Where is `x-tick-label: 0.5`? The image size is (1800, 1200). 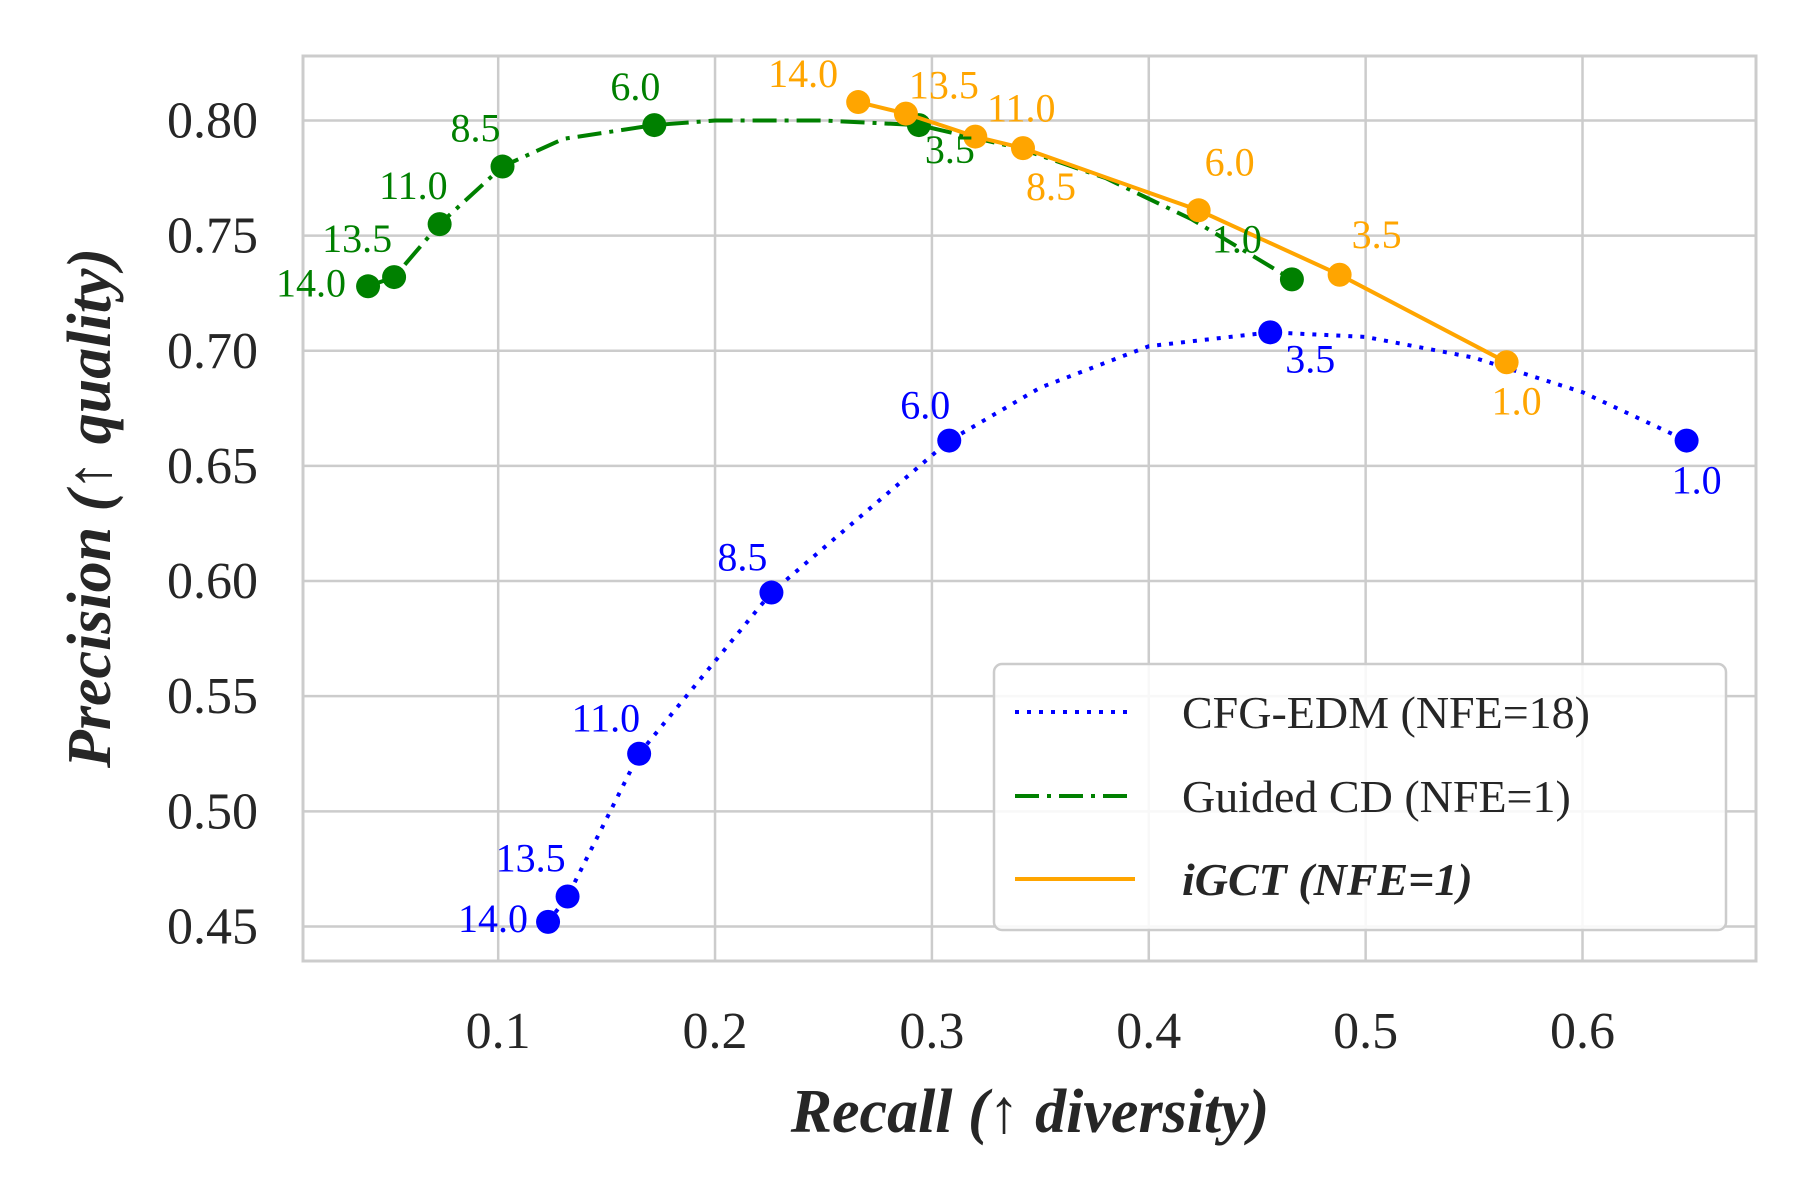 x-tick-label: 0.5 is located at coordinates (1365, 1031).